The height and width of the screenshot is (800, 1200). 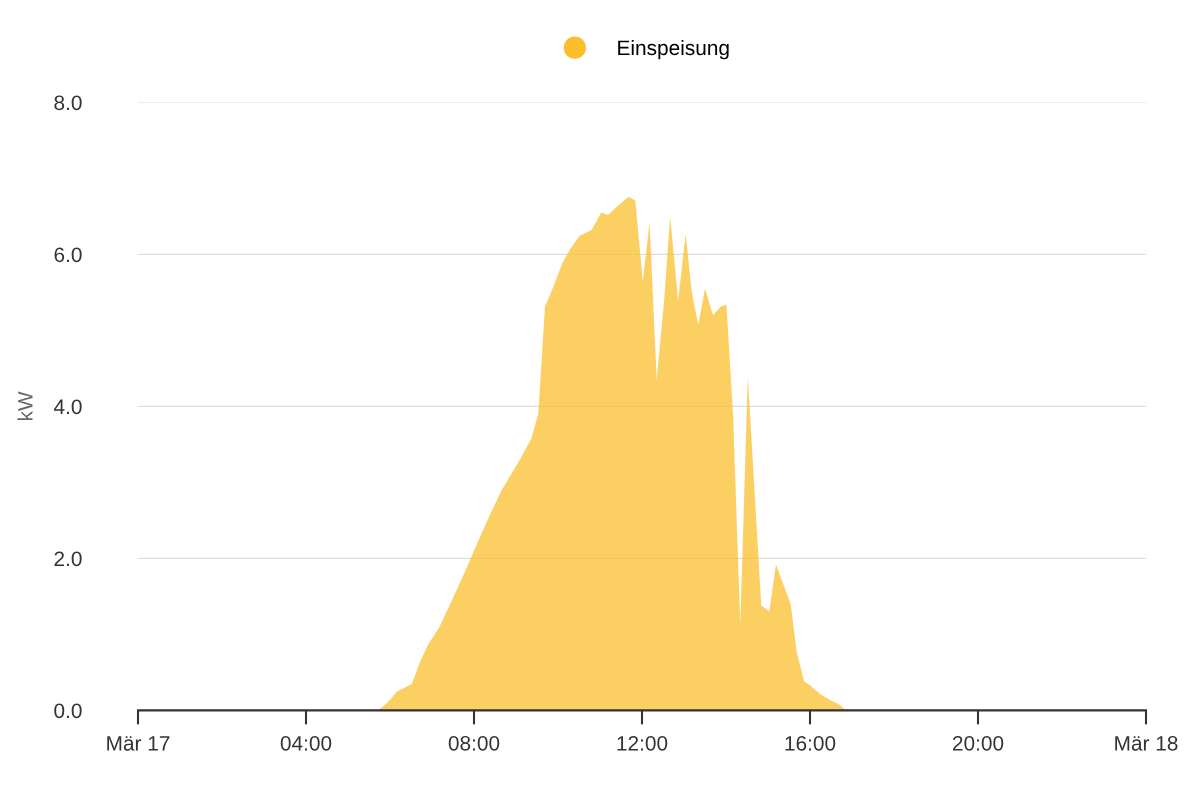 I want to click on x-tick-label: 12:00, so click(x=642, y=743).